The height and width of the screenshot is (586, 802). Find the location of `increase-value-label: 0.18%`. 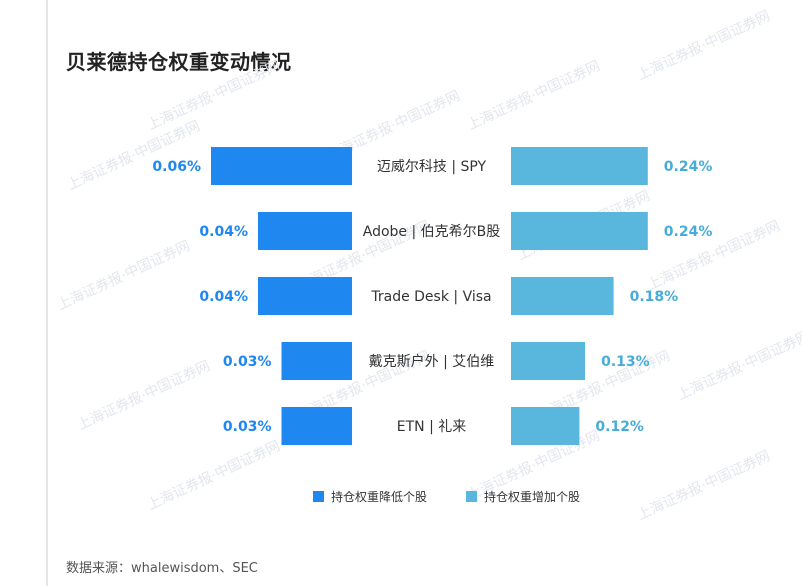

increase-value-label: 0.18% is located at coordinates (654, 297).